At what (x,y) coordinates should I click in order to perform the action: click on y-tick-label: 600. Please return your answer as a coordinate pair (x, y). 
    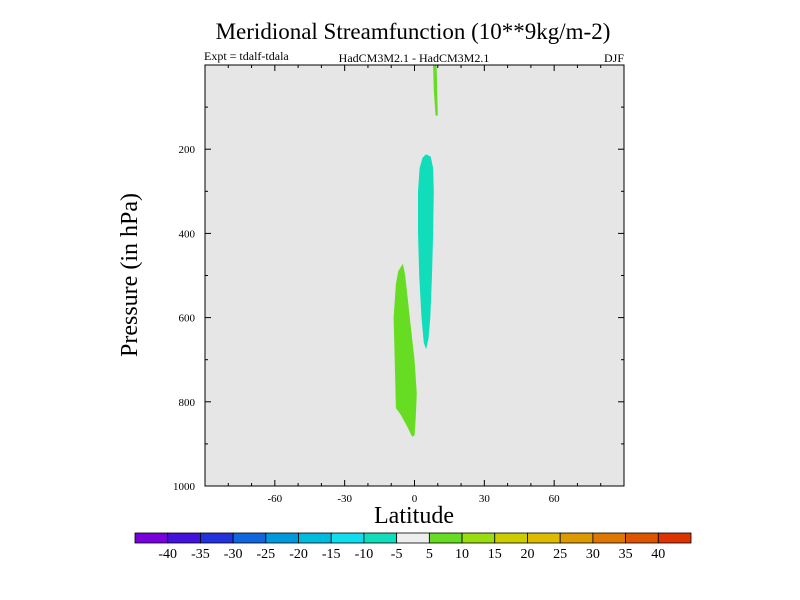
    Looking at the image, I should click on (187, 319).